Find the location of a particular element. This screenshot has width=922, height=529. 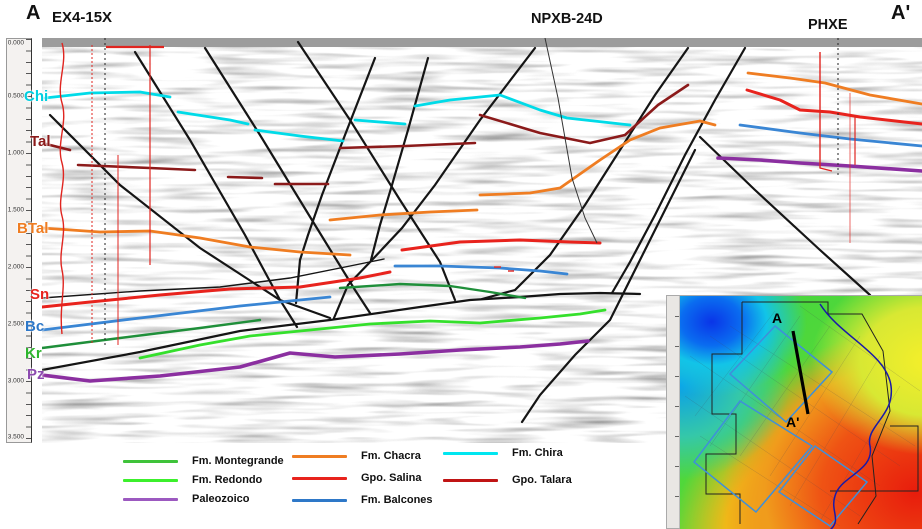

legend-swatch-paleozoico is located at coordinates (150, 499).